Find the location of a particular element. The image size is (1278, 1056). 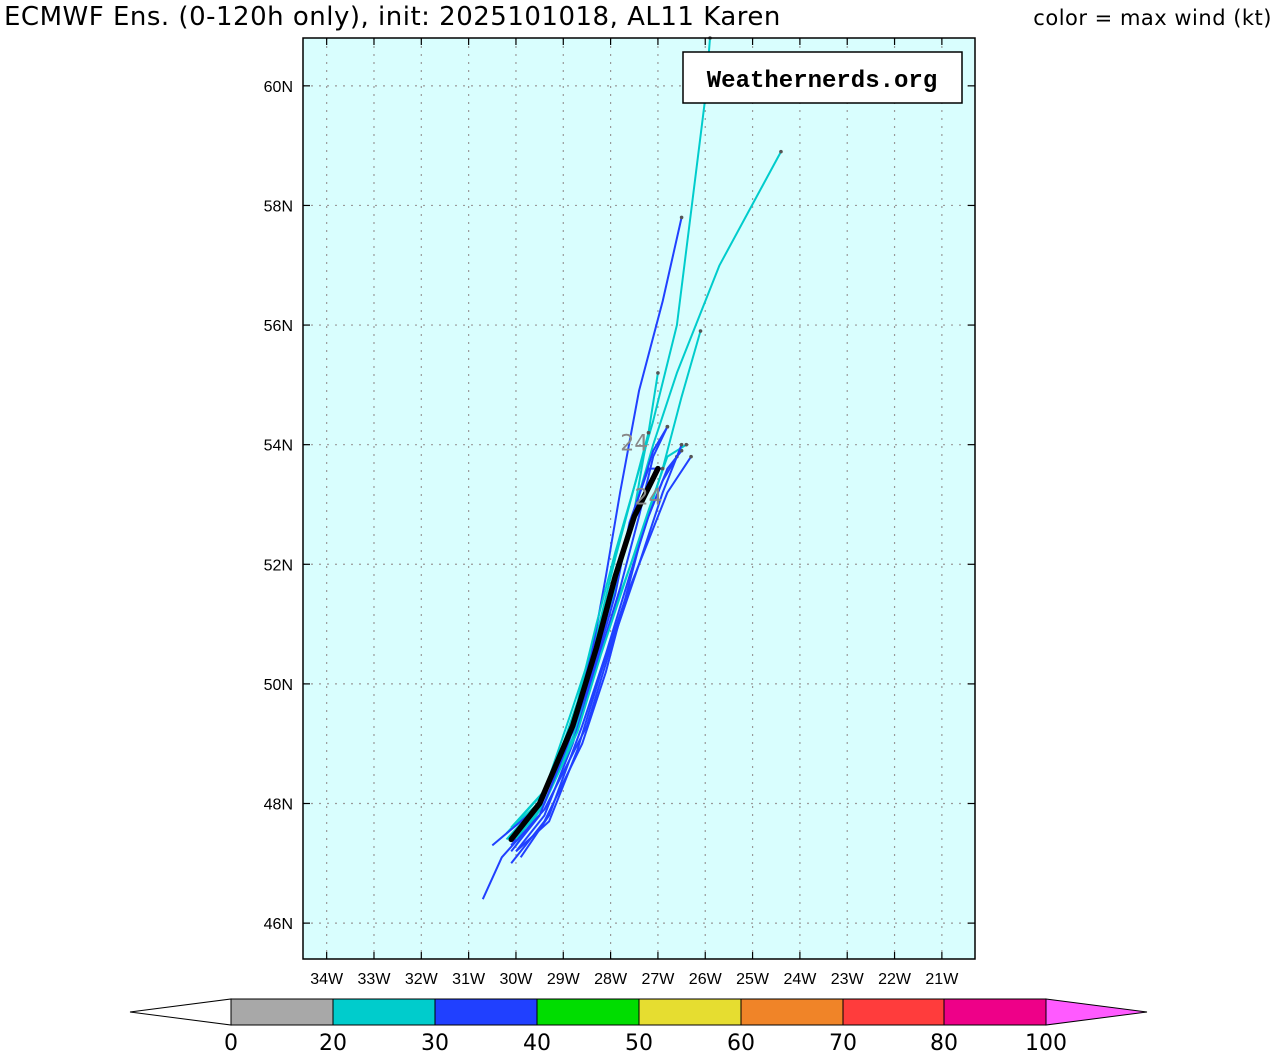

ensemble-mean-track is located at coordinates (584, 654).